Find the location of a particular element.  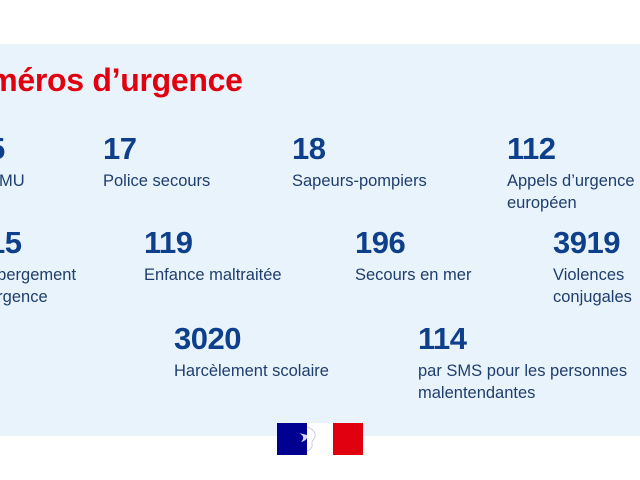

emergency-item-pompiers: 18 Sapeurs-pompiers is located at coordinates (359, 162).